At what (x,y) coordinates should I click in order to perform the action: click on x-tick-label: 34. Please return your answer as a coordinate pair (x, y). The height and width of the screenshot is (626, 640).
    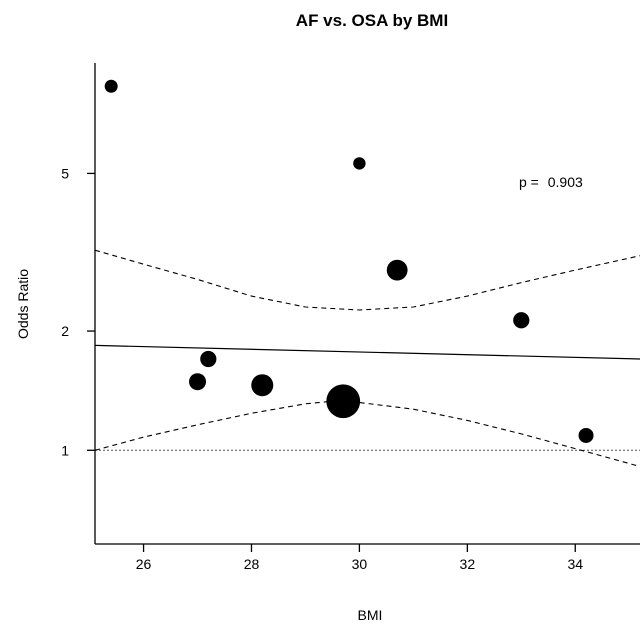
    Looking at the image, I should click on (575, 564).